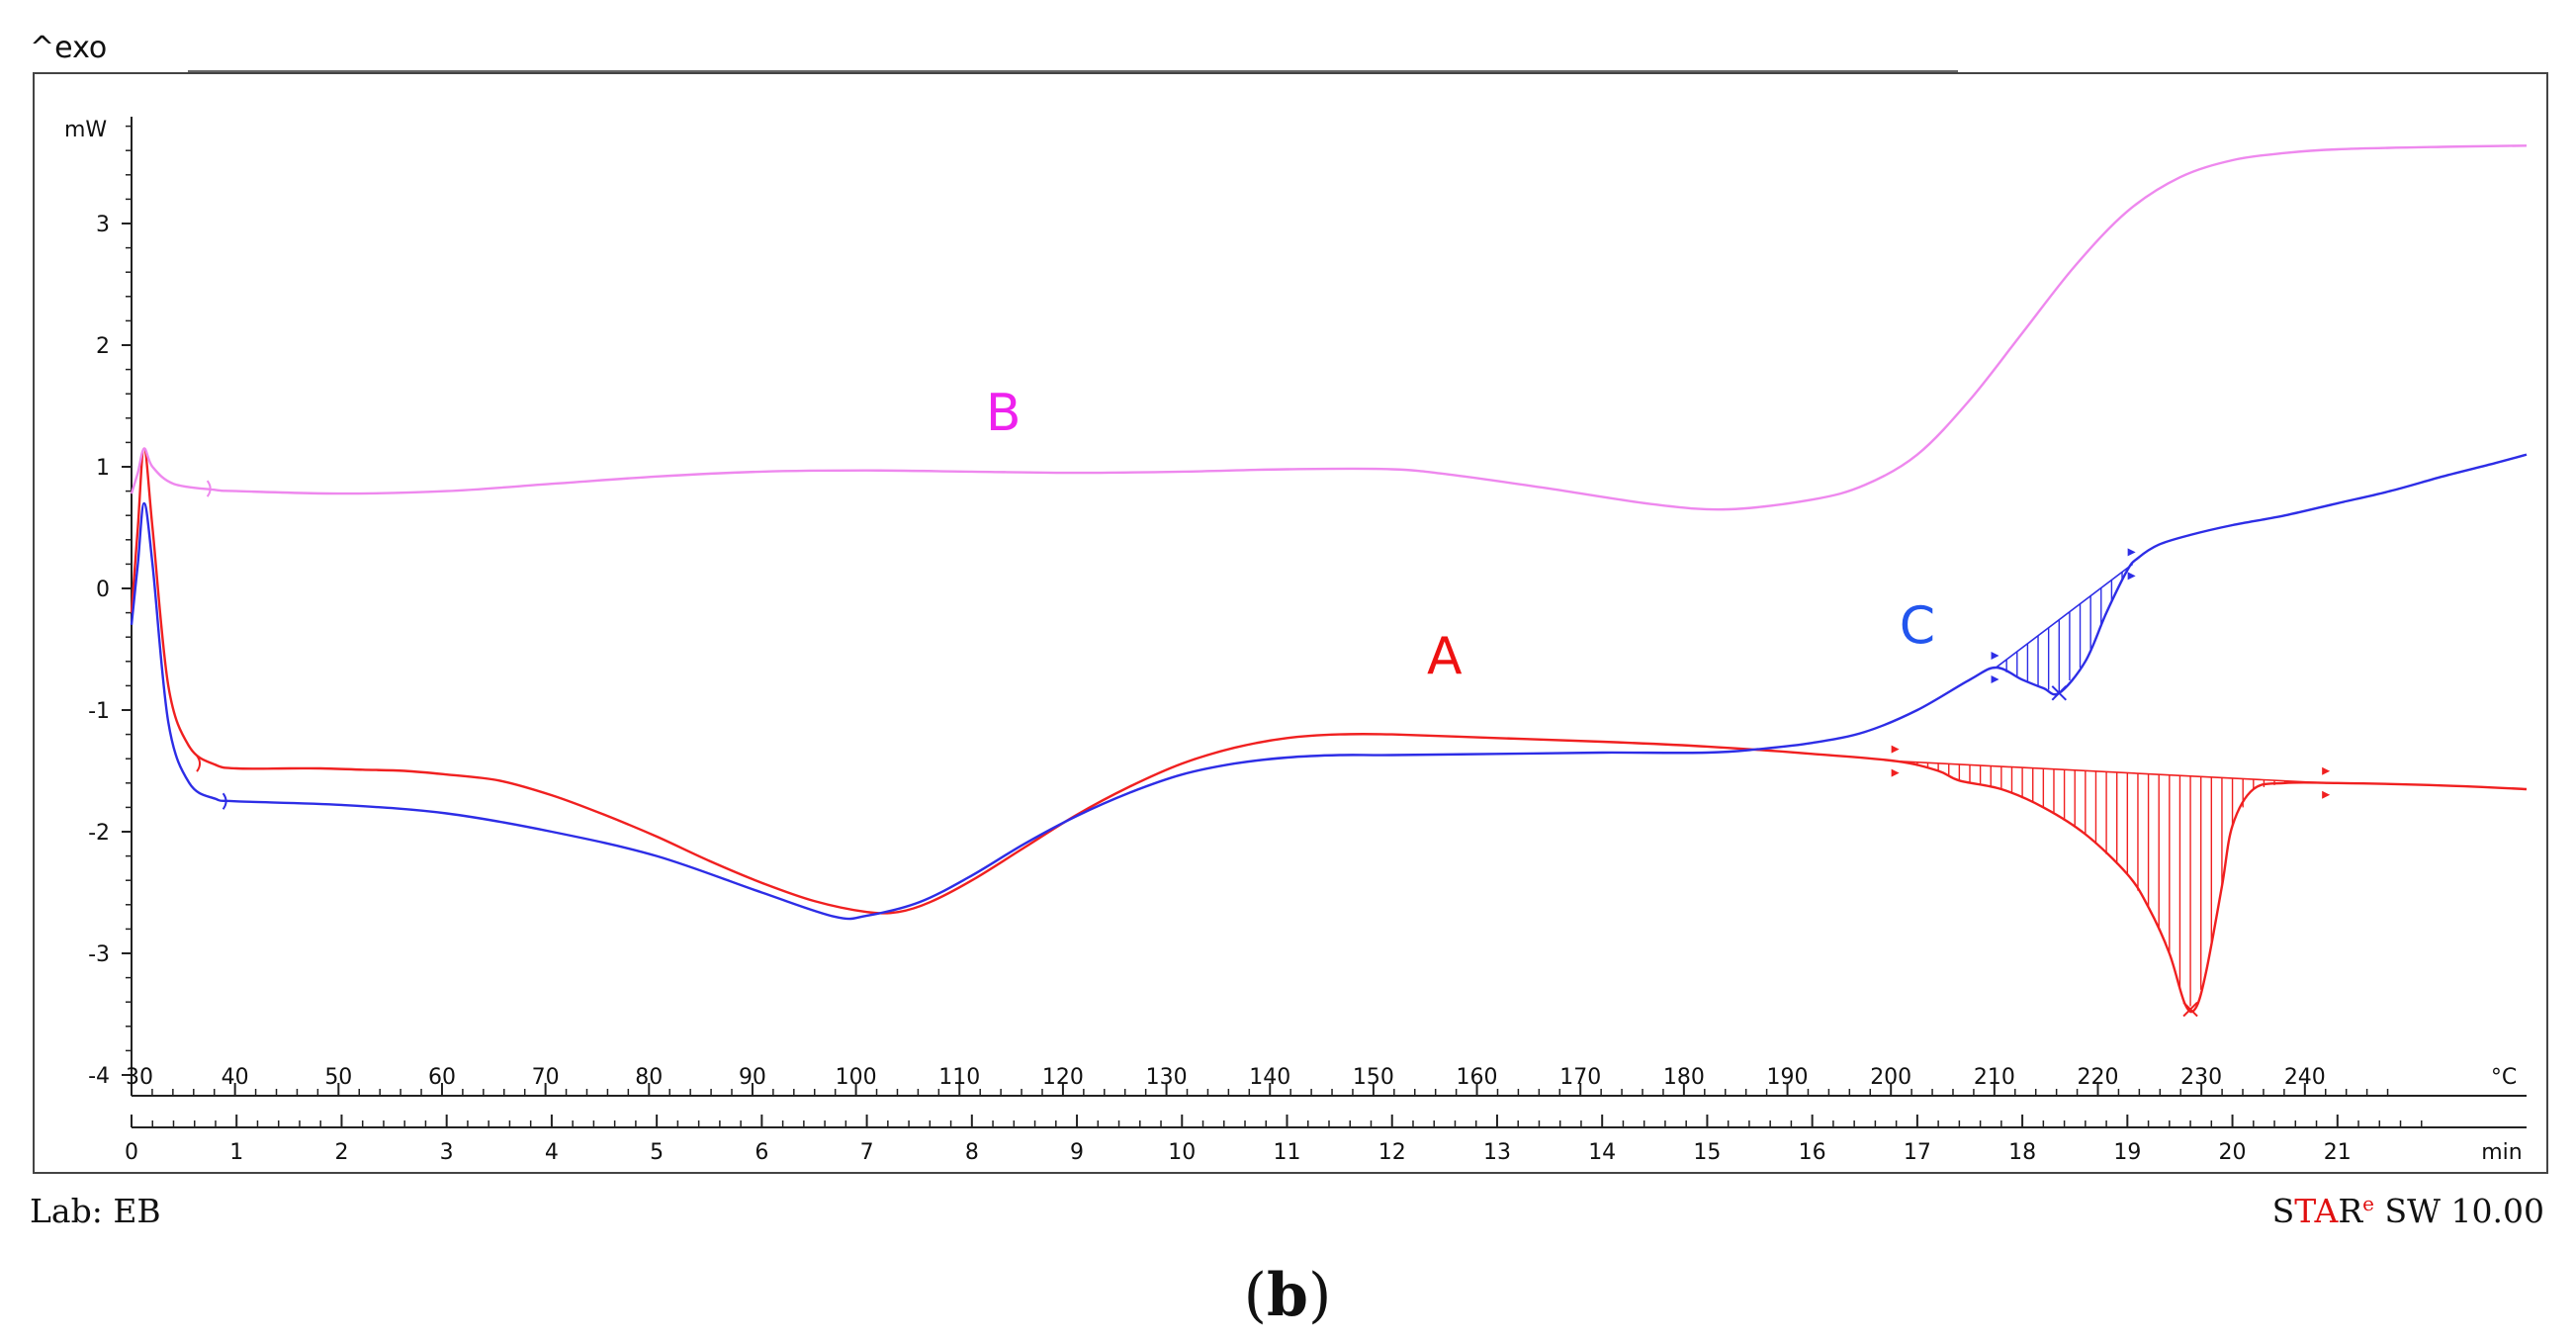 This screenshot has height=1342, width=2576. Describe the element at coordinates (2502, 1153) in the screenshot. I see `time-unit: min` at that location.